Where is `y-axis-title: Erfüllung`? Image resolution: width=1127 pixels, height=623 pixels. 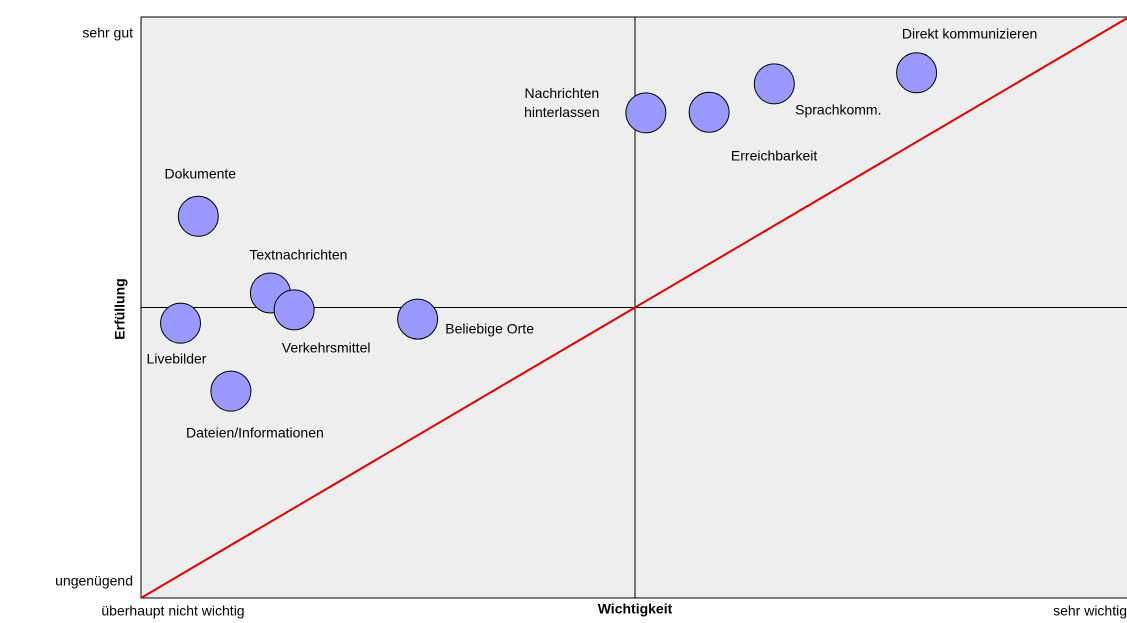 y-axis-title: Erfüllung is located at coordinates (120, 308).